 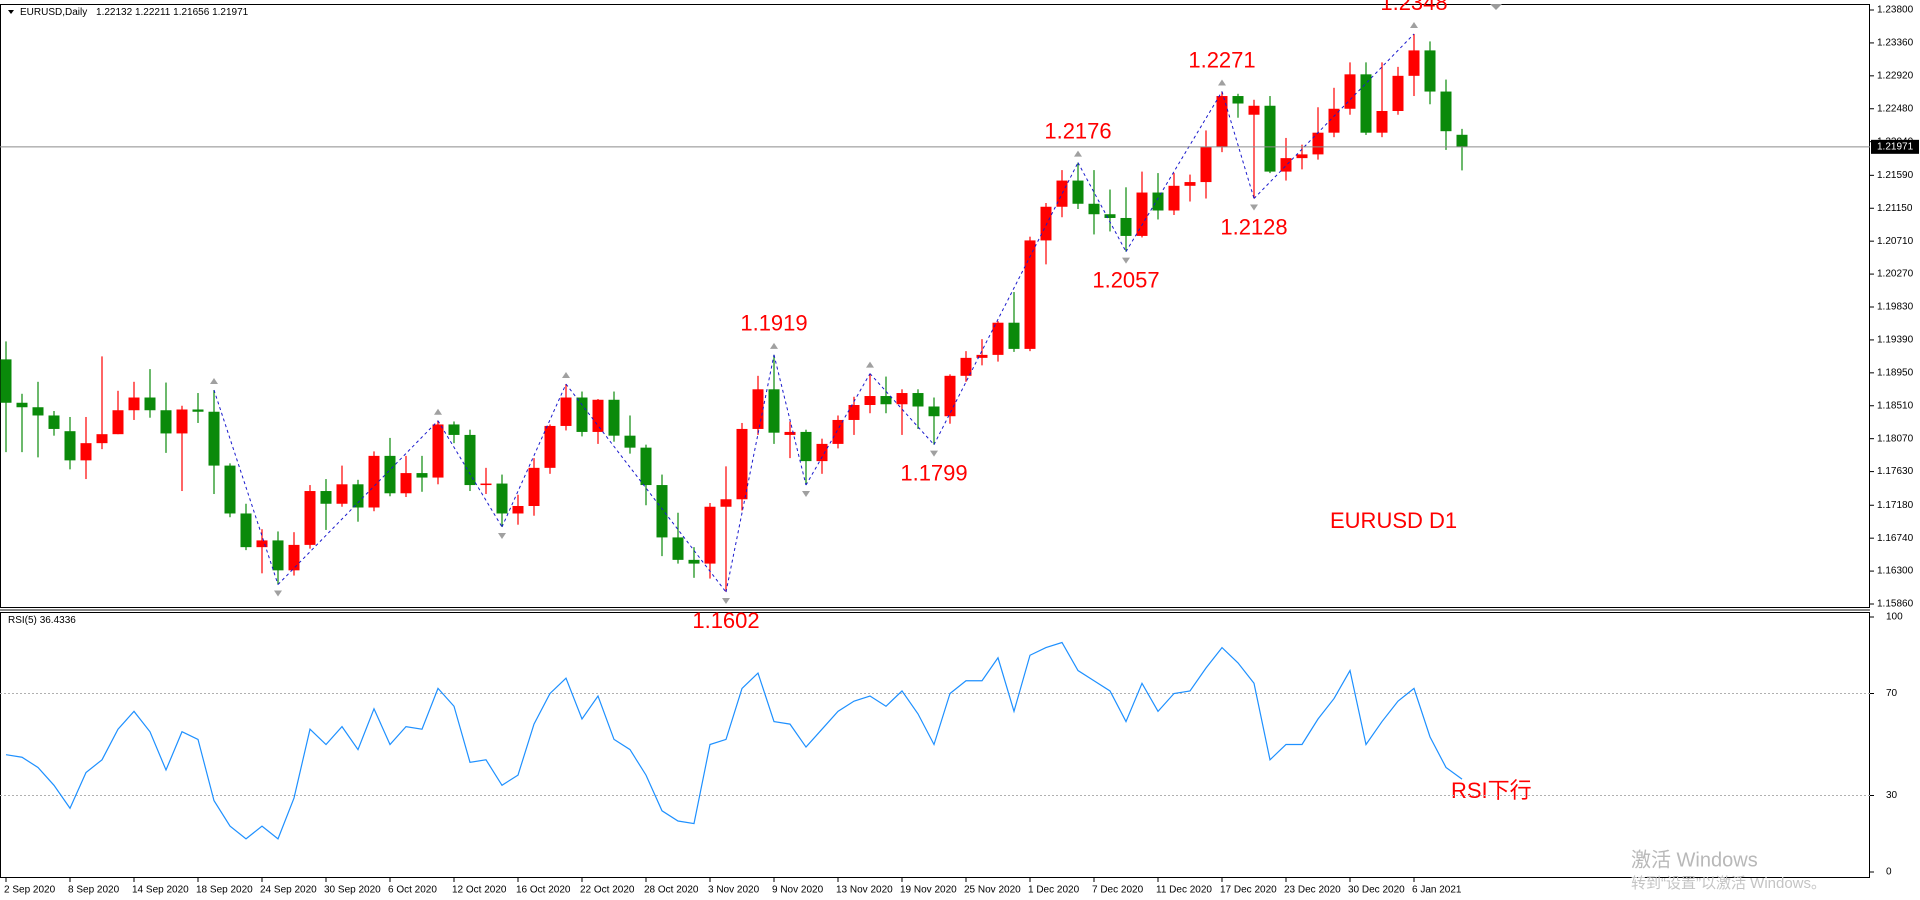 What do you see at coordinates (725, 620) in the screenshot?
I see `pivot-label: 1.1602` at bounding box center [725, 620].